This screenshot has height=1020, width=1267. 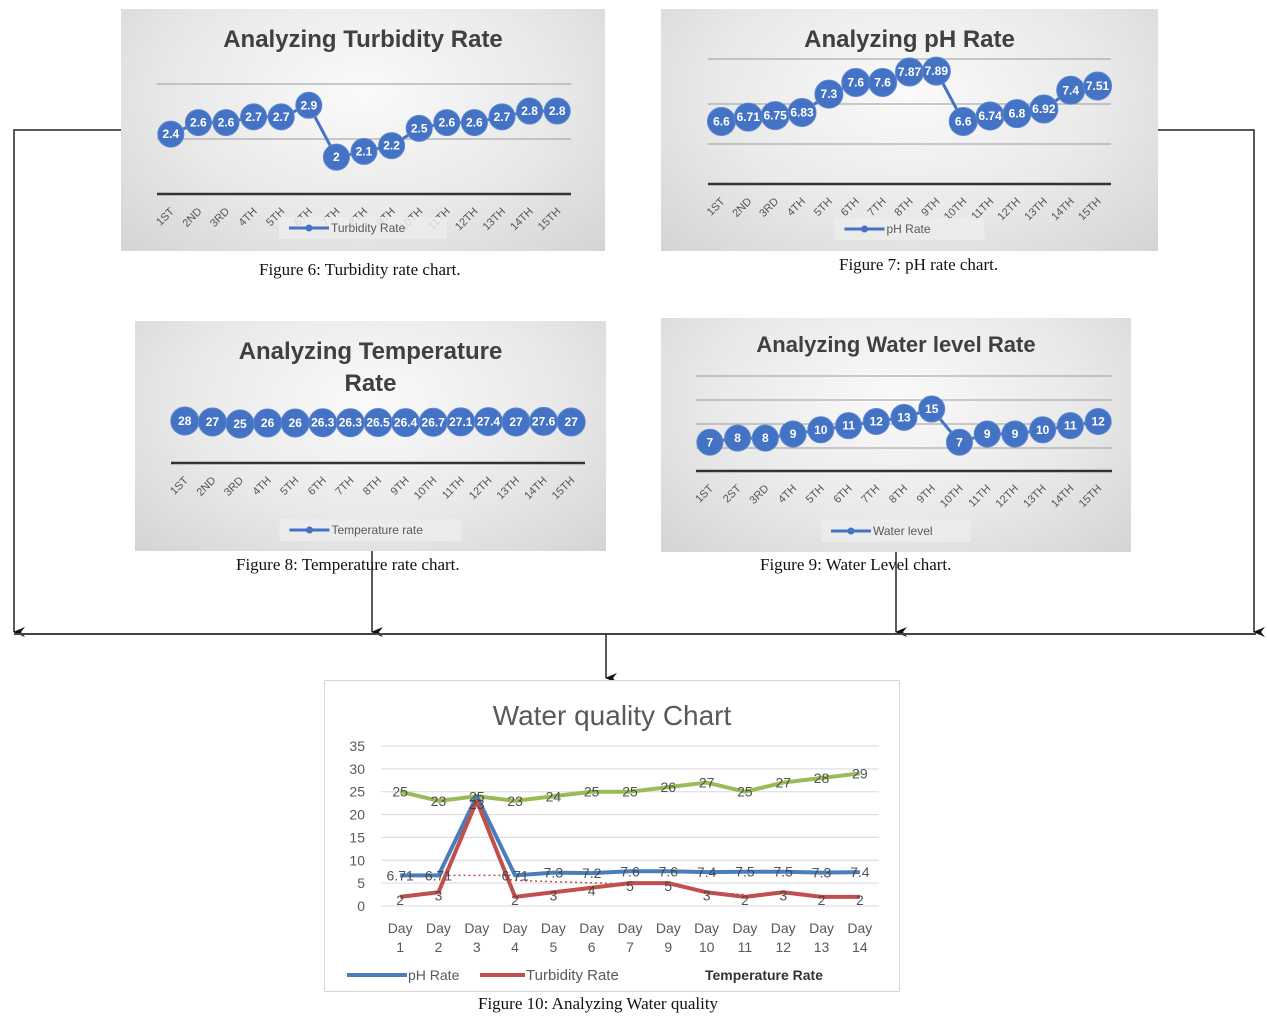 I want to click on data-label: 27.1, so click(x=461, y=422).